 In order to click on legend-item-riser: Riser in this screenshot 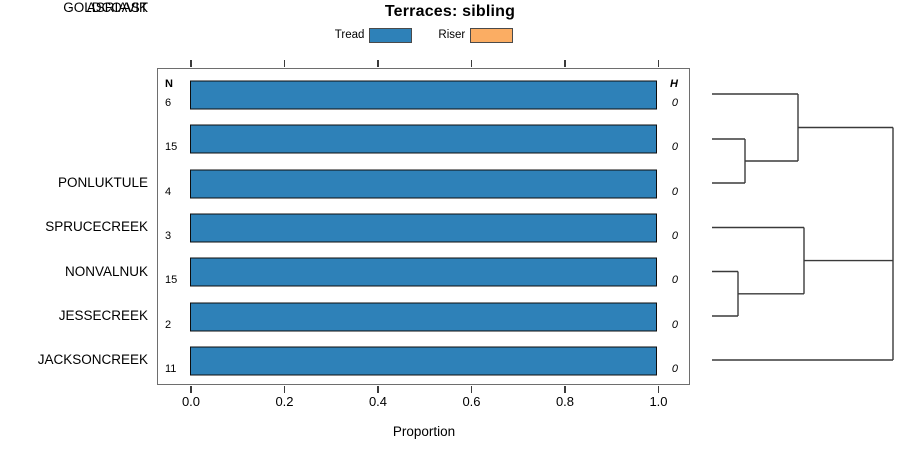, I will do `click(476, 35)`.